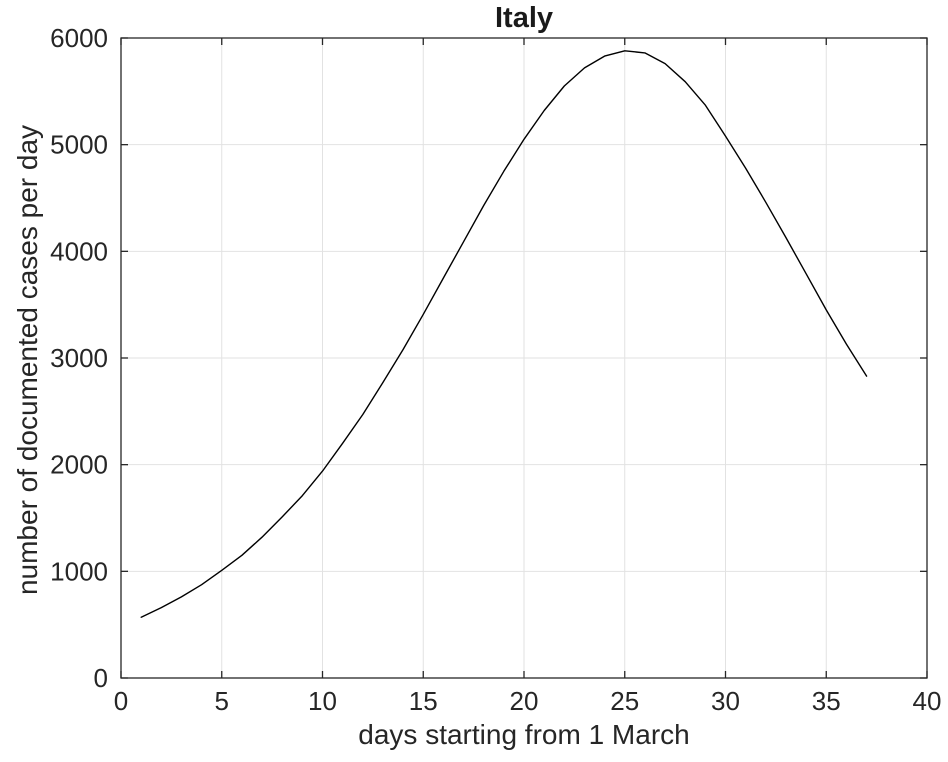 The image size is (948, 762). I want to click on y-tick-label: 2000, so click(79, 465).